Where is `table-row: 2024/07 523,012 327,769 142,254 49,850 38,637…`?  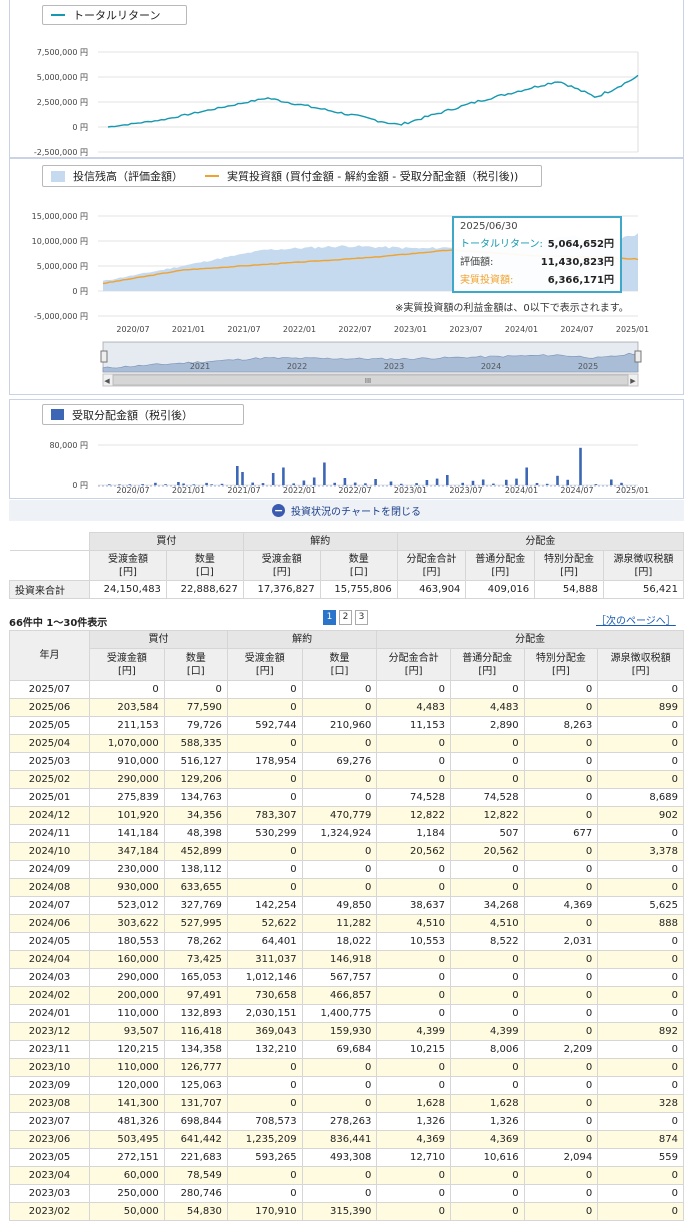 table-row: 2024/07 523,012 327,769 142,254 49,850 38,637… is located at coordinates (346, 905).